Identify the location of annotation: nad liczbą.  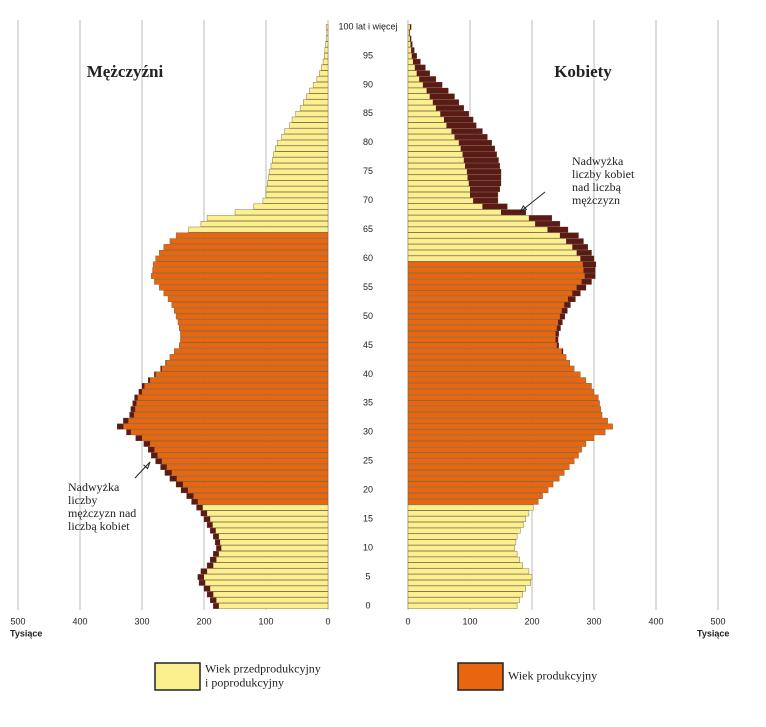
(597, 187).